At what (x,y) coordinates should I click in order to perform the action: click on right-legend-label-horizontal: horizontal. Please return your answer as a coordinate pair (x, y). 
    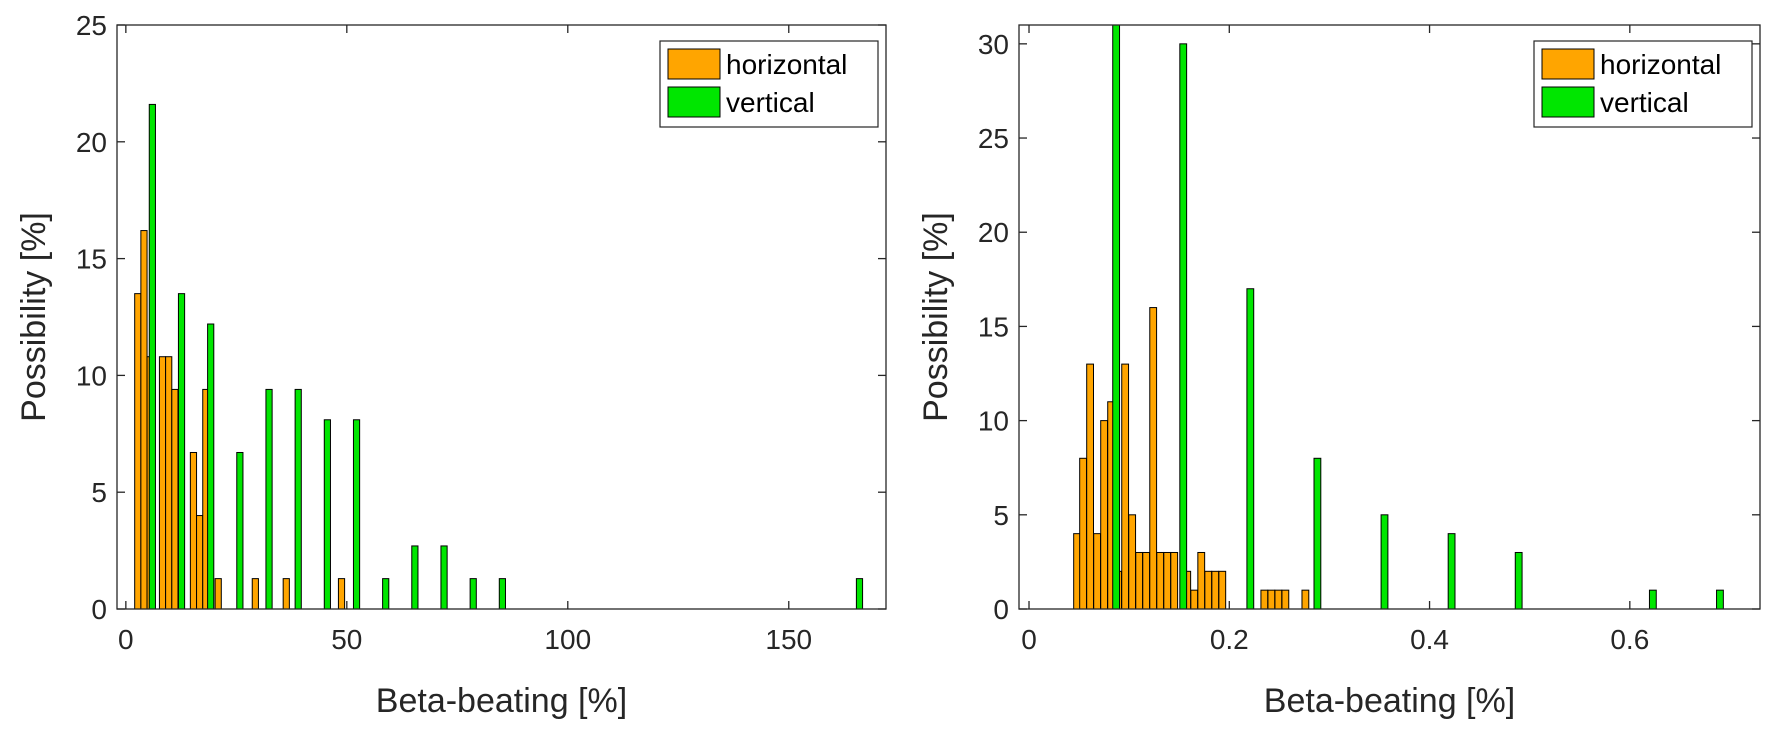
    Looking at the image, I should click on (1660, 64).